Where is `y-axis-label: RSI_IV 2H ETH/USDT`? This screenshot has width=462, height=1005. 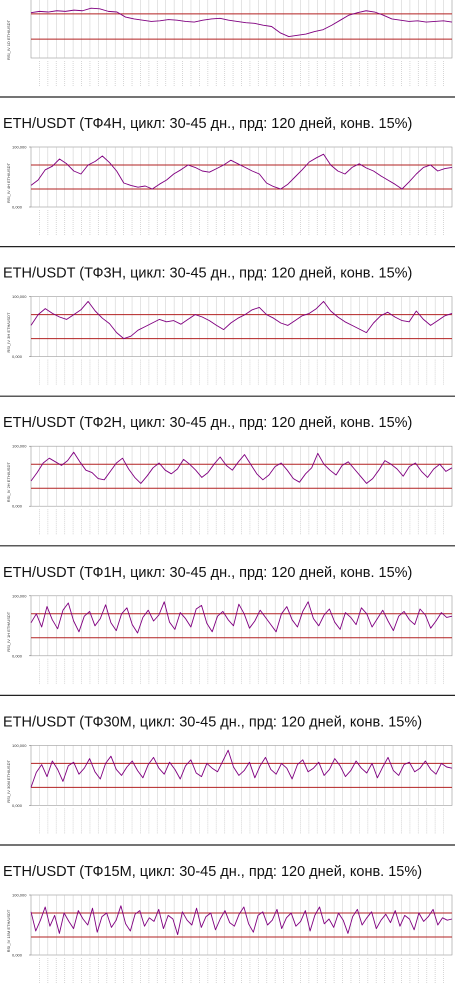 y-axis-label: RSI_IV 2H ETH/USDT is located at coordinates (8, 482).